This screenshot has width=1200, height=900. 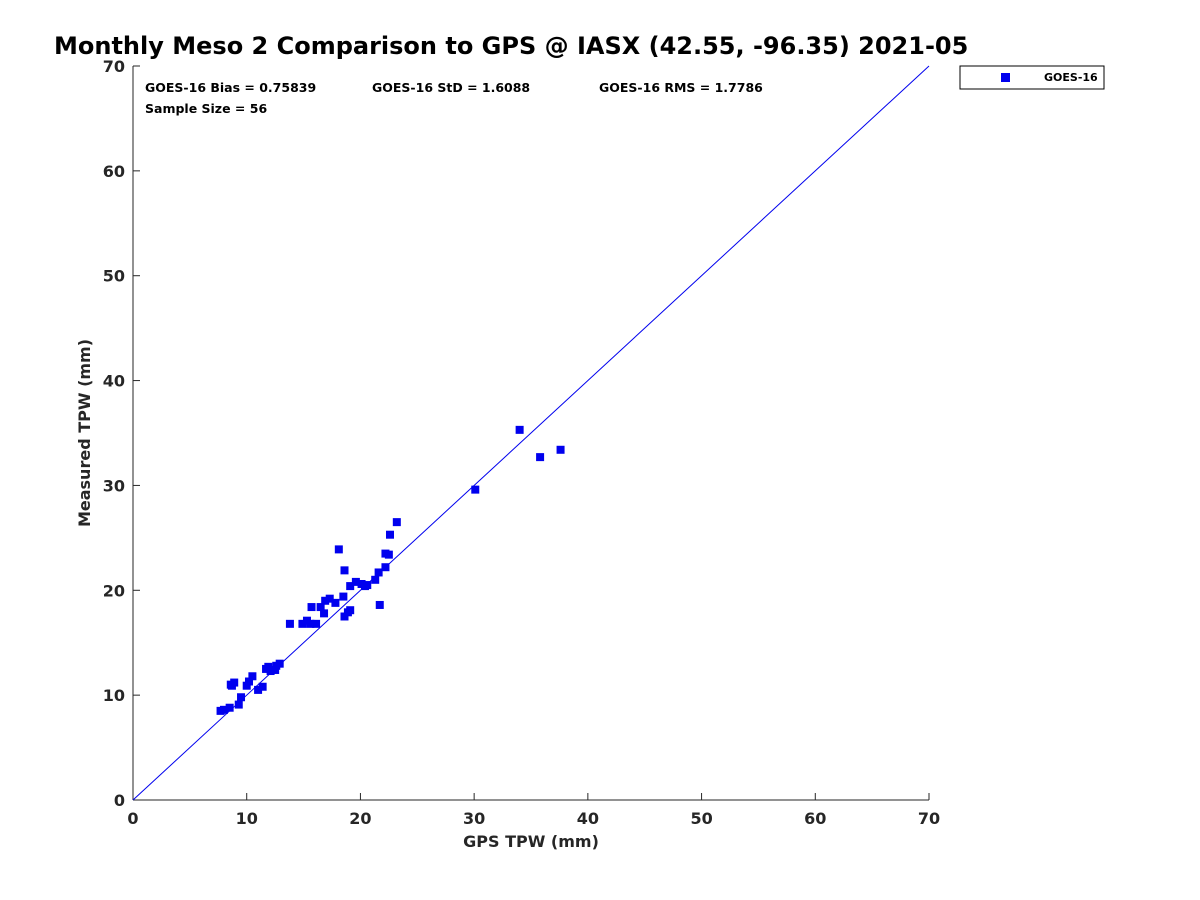 I want to click on y-tick-label: 10, so click(x=114, y=695).